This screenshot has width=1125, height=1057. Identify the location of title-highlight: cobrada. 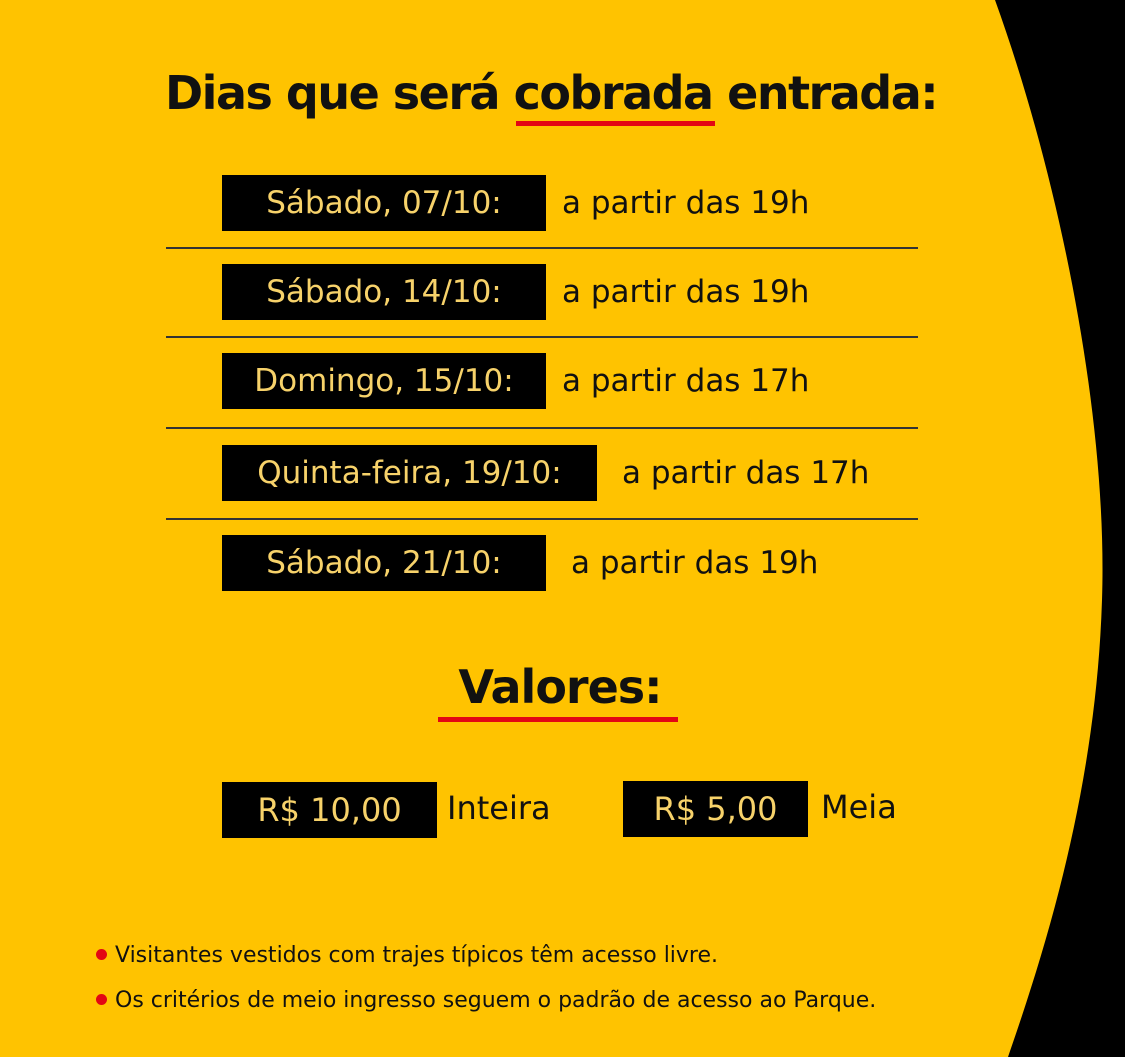
(614, 96).